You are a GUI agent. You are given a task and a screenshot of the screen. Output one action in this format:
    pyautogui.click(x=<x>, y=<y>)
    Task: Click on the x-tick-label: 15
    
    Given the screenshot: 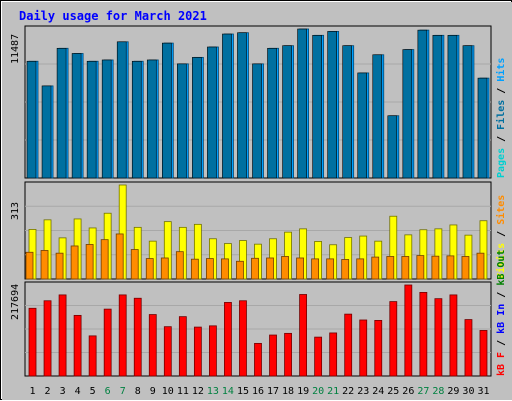 What is the action you would take?
    pyautogui.click(x=243, y=391)
    